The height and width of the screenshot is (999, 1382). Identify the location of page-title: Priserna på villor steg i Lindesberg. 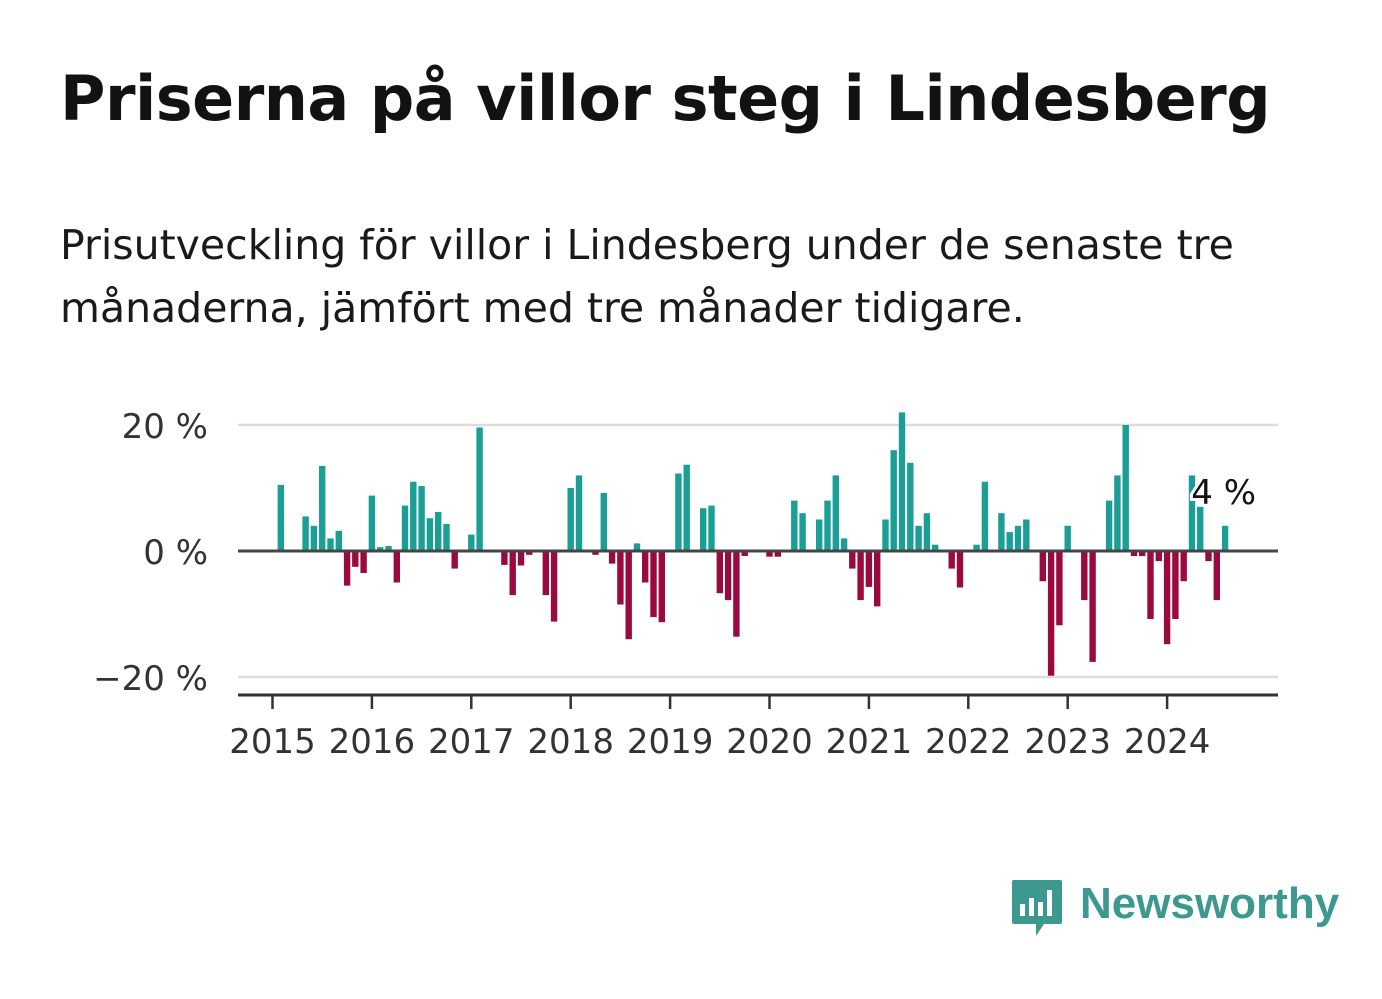
(665, 98).